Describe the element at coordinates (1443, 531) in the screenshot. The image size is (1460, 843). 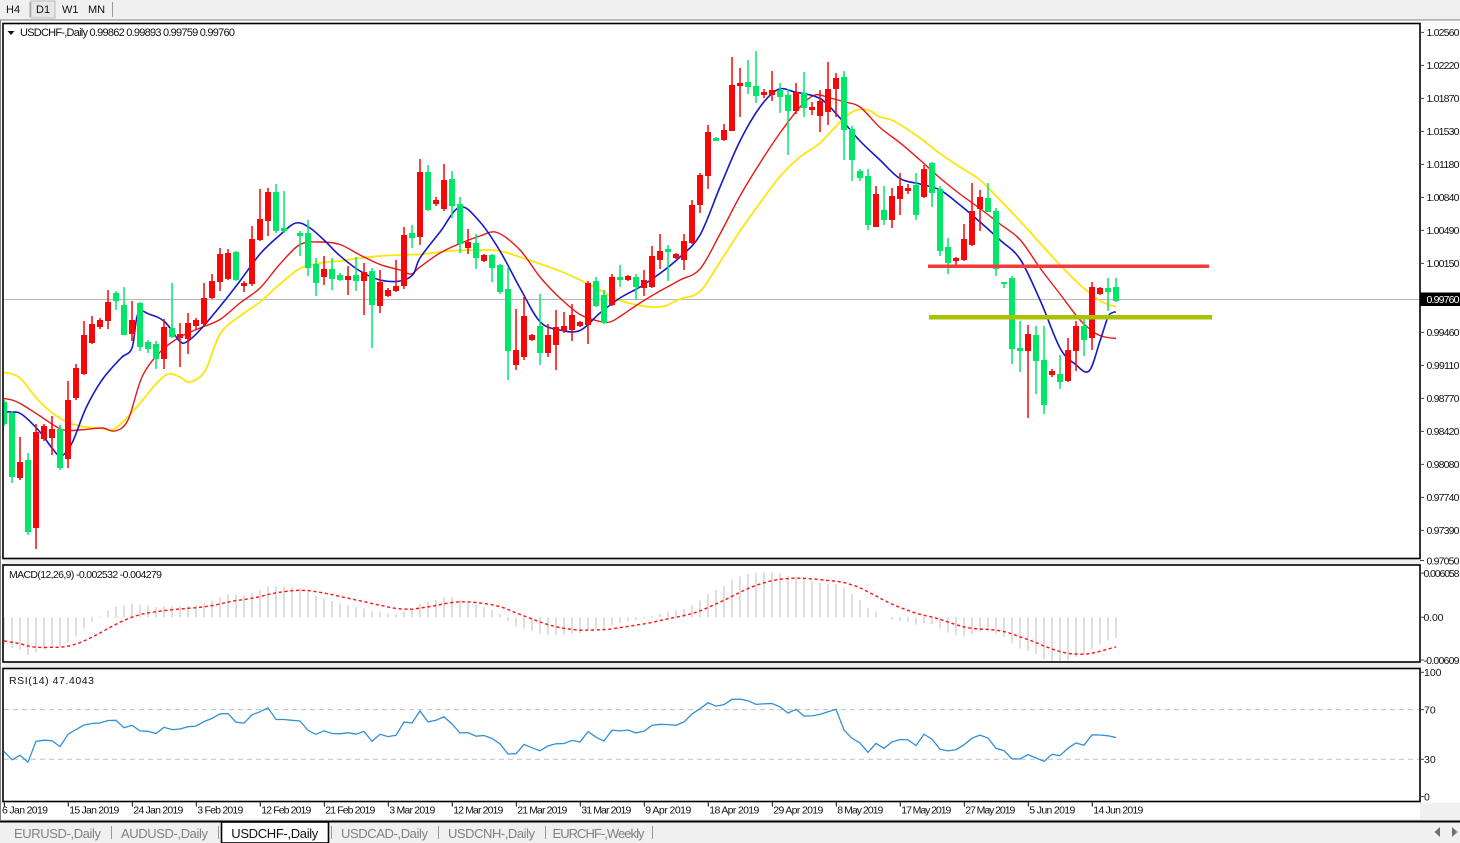
I see `svg-text: 0.97390` at that location.